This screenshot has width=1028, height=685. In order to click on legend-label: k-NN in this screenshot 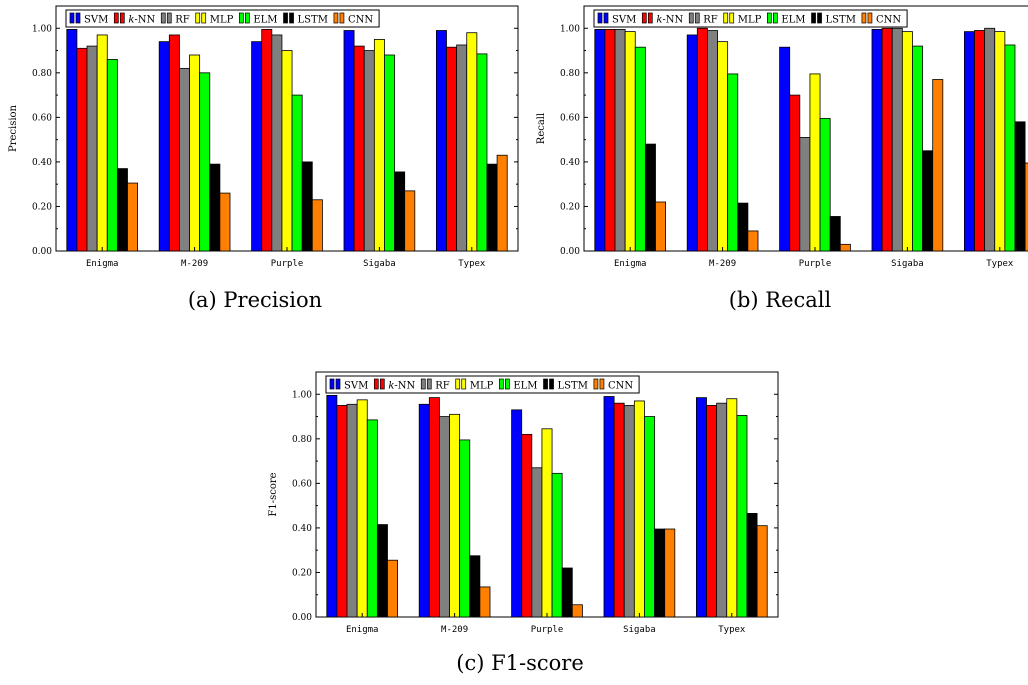, I will do `click(669, 20)`.